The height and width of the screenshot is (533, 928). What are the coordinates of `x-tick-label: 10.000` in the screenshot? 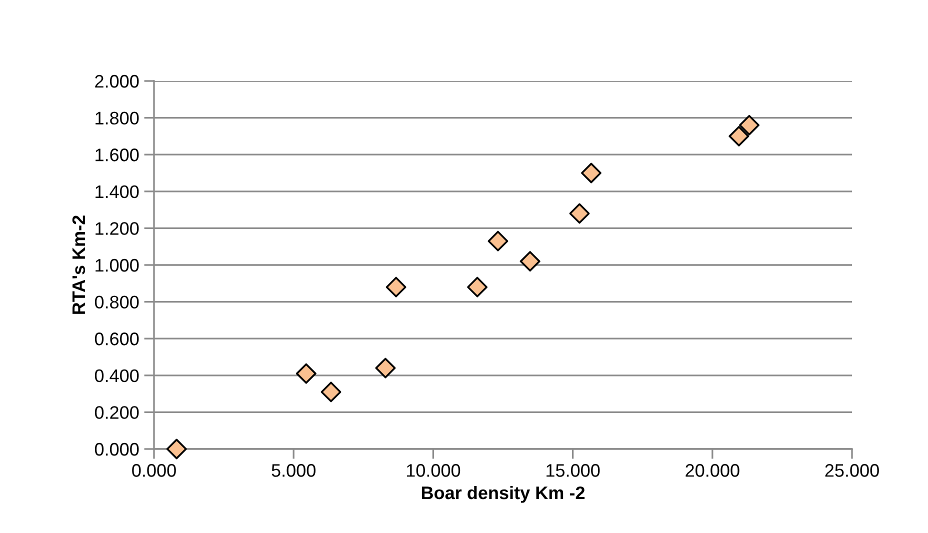 It's located at (433, 470).